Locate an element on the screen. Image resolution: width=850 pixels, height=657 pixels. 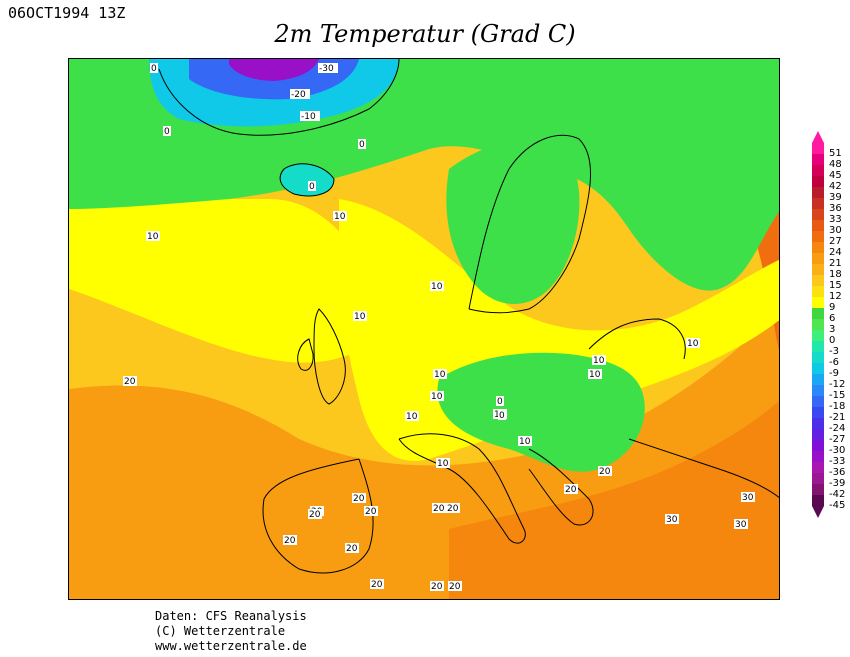
legend-label: -30 is located at coordinates (837, 450).